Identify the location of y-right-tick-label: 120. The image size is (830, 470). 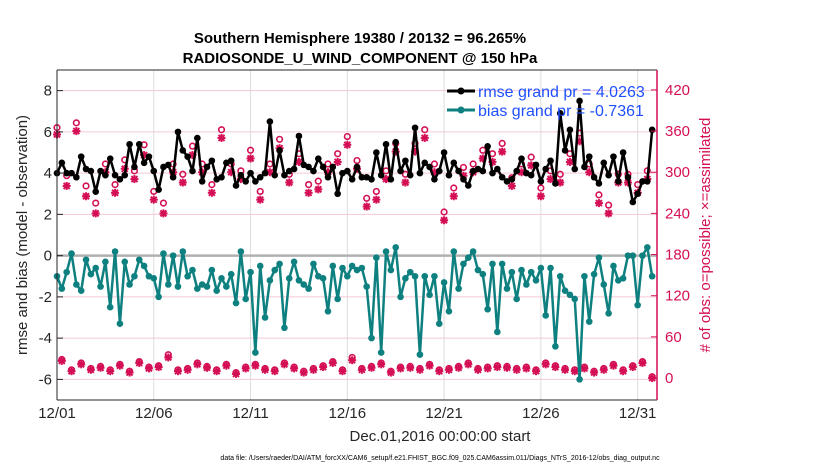
(677, 296).